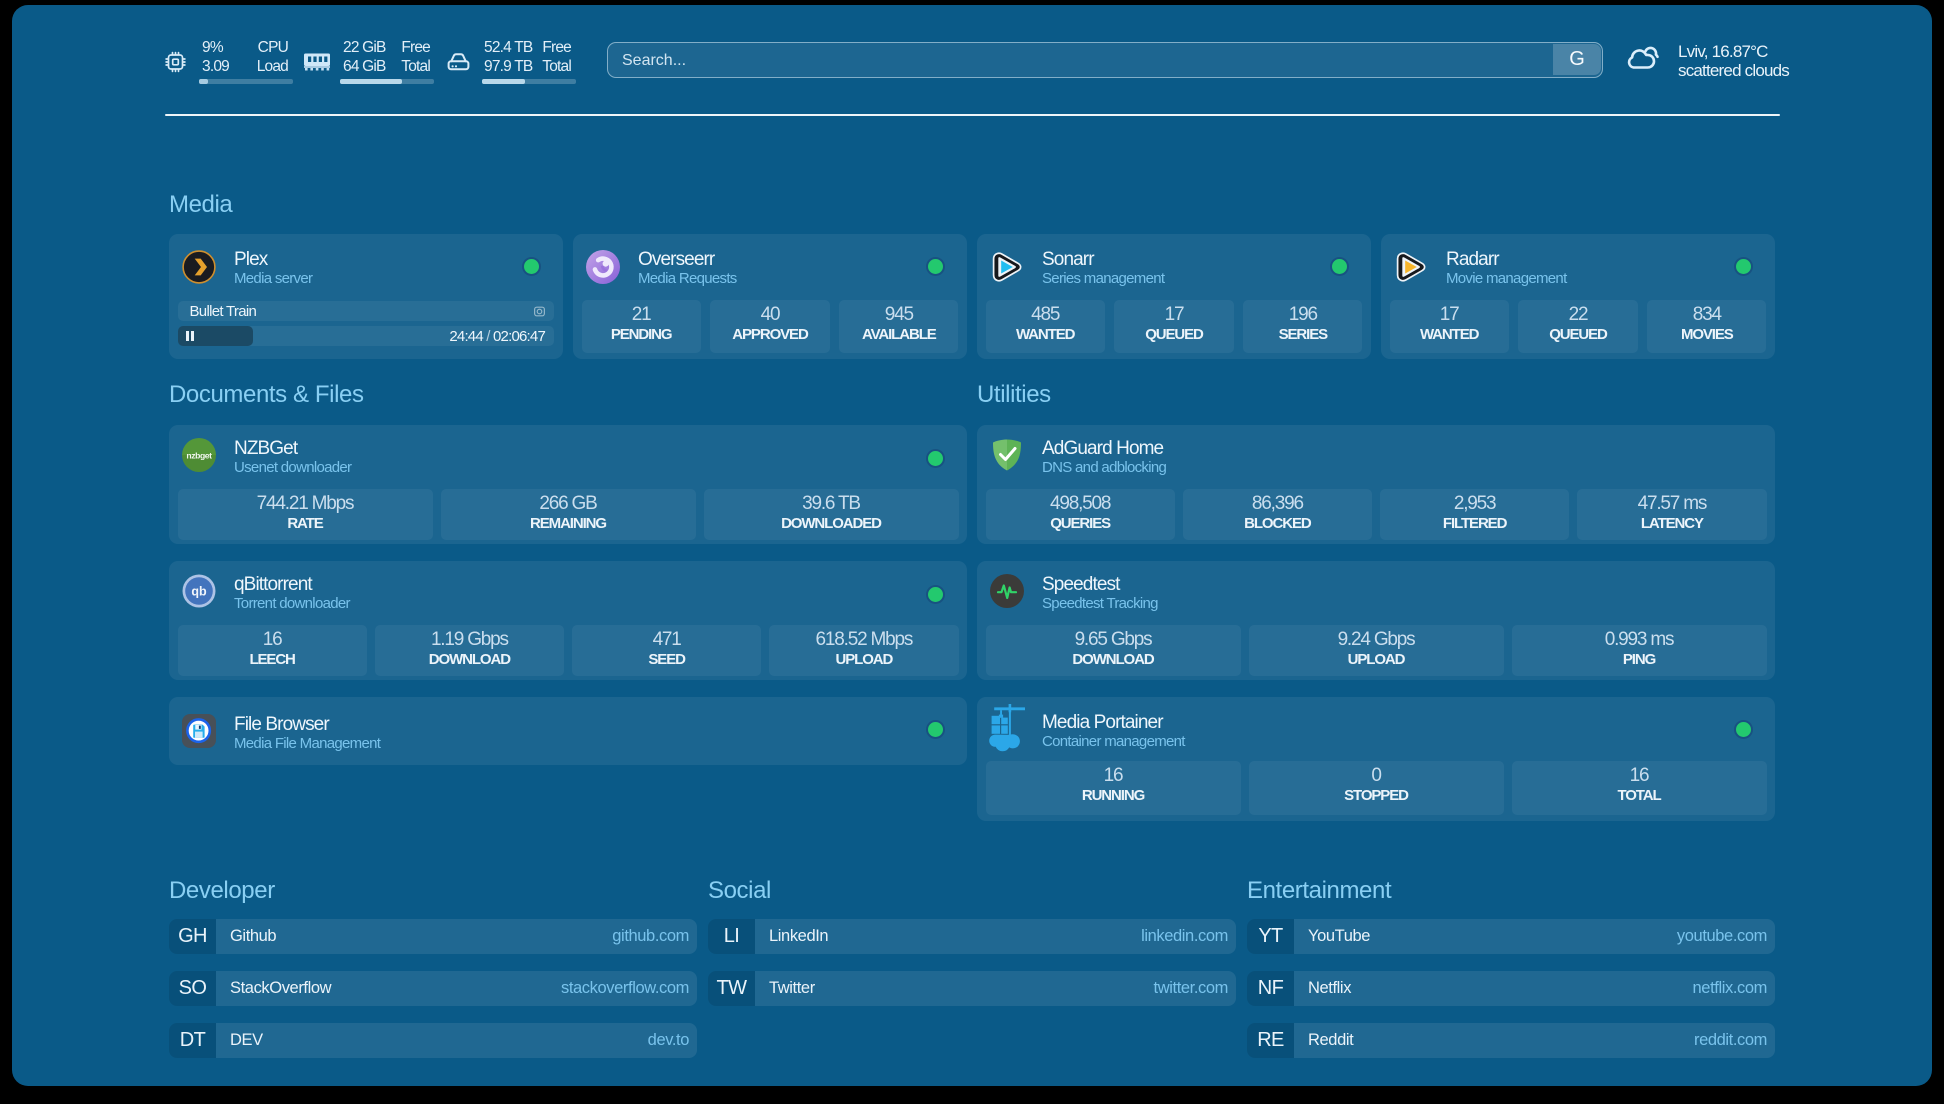  I want to click on svg-text: qb, so click(199, 592).